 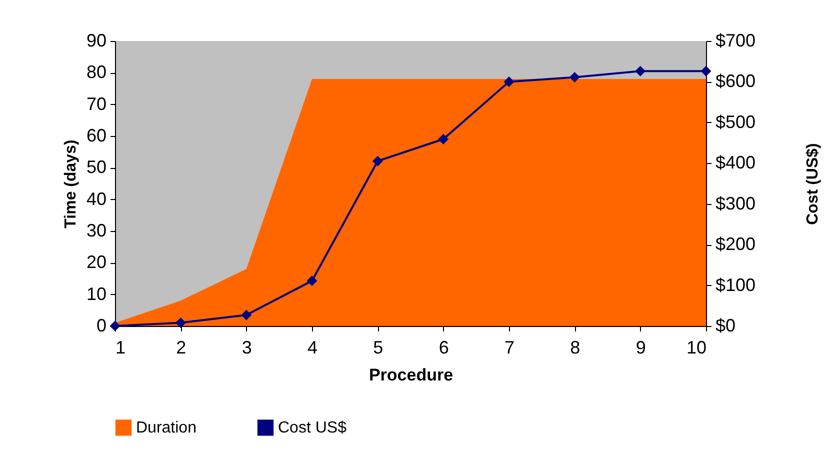 I want to click on x-tick-label: 7, so click(x=509, y=348).